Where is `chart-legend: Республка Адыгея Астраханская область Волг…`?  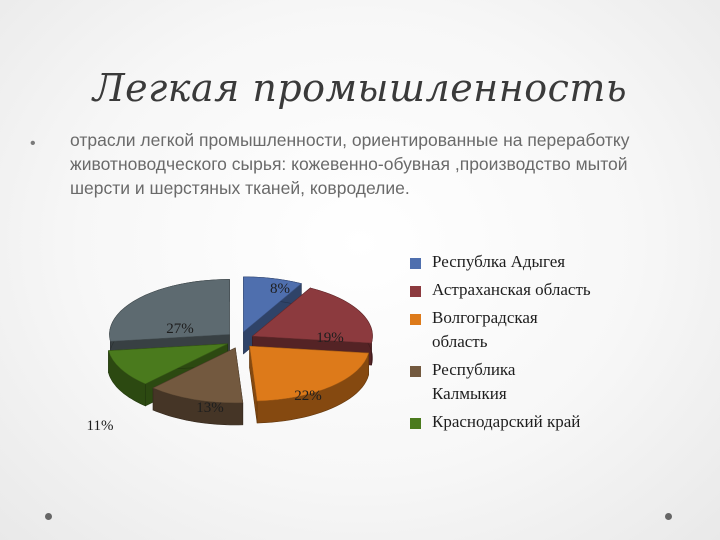 chart-legend: Республка Адыгея Астраханская область Волг… is located at coordinates (560, 344).